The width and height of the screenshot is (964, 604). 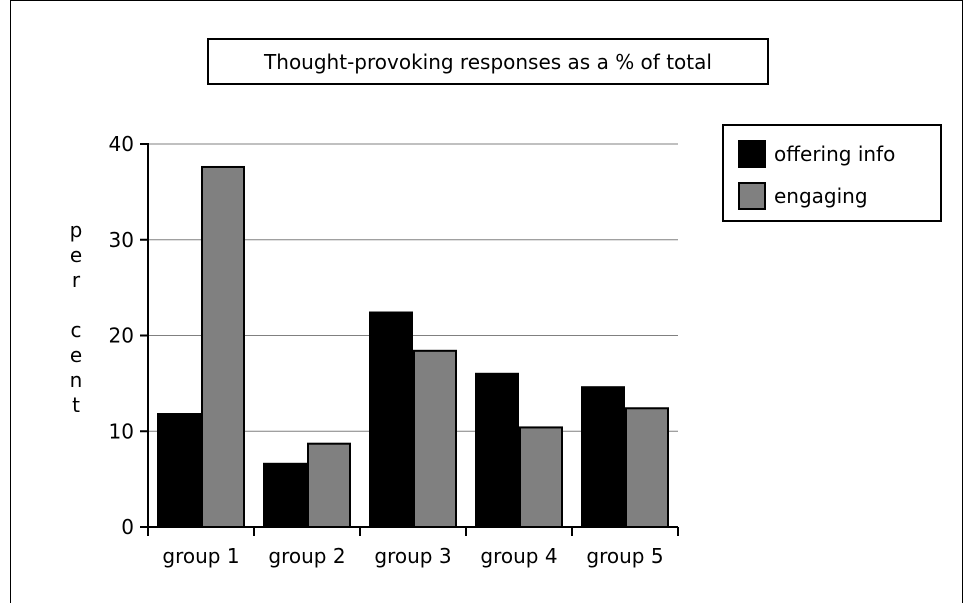 I want to click on y-axis-label-letter: r, so click(x=76, y=280).